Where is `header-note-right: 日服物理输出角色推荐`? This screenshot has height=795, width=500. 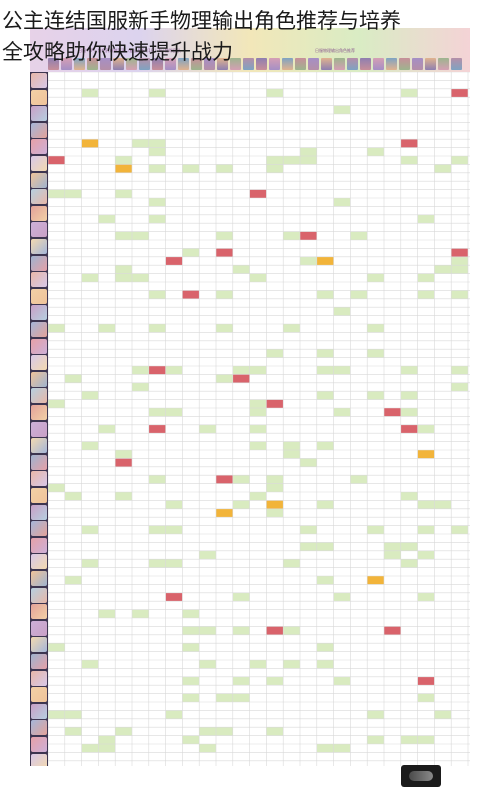 header-note-right: 日服物理输出角色推荐 is located at coordinates (335, 50).